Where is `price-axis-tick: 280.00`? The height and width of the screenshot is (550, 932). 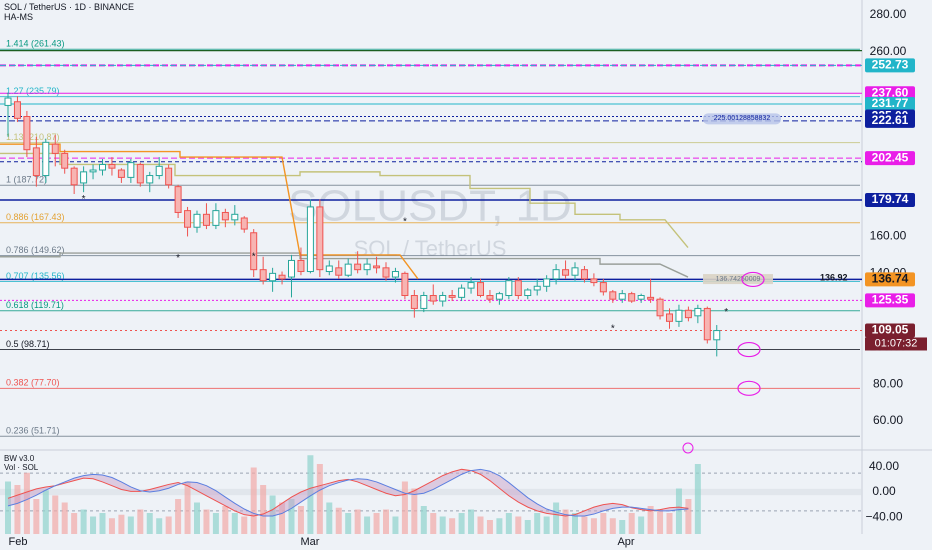
price-axis-tick: 280.00 is located at coordinates (888, 14).